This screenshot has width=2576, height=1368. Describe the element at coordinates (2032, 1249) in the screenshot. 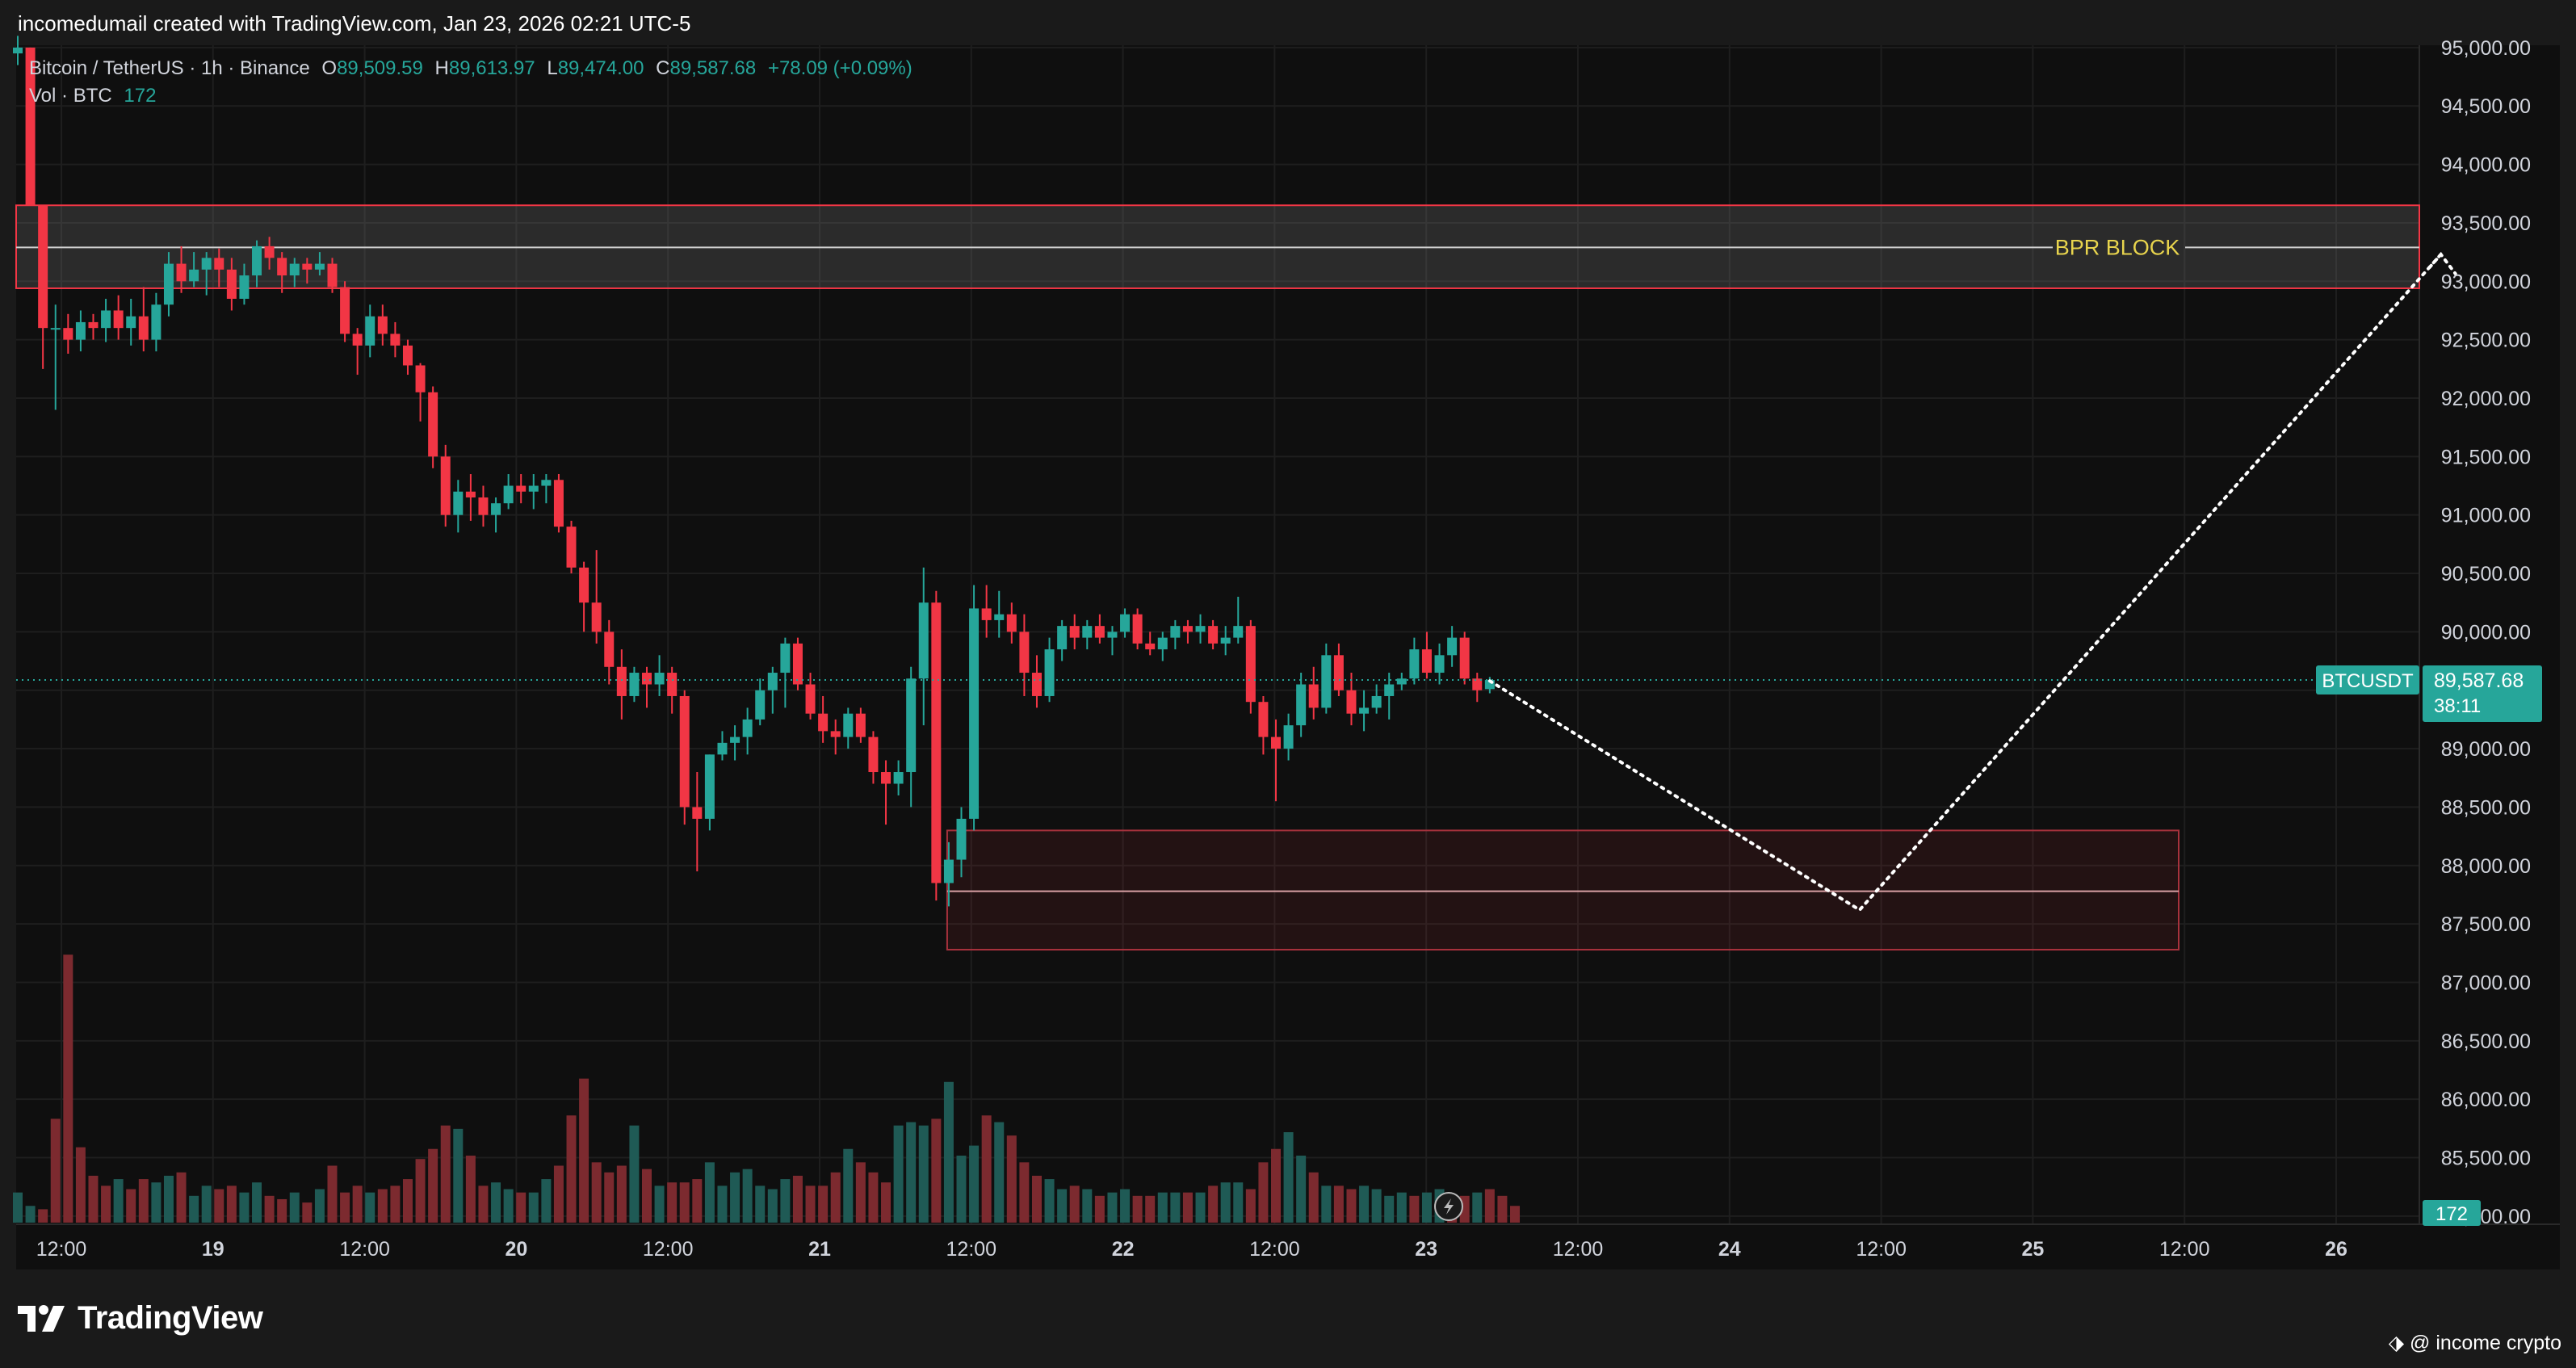

I see `time-tick-label: 25` at that location.